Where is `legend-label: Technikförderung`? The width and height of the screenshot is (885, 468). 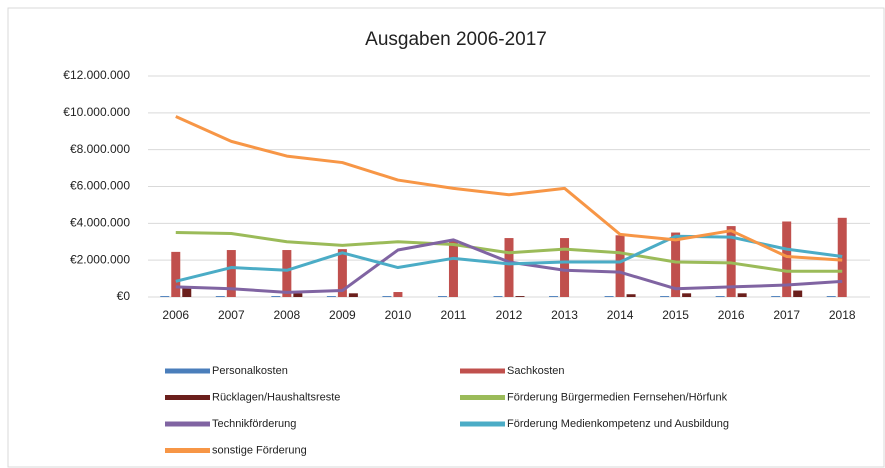 legend-label: Technikförderung is located at coordinates (254, 424).